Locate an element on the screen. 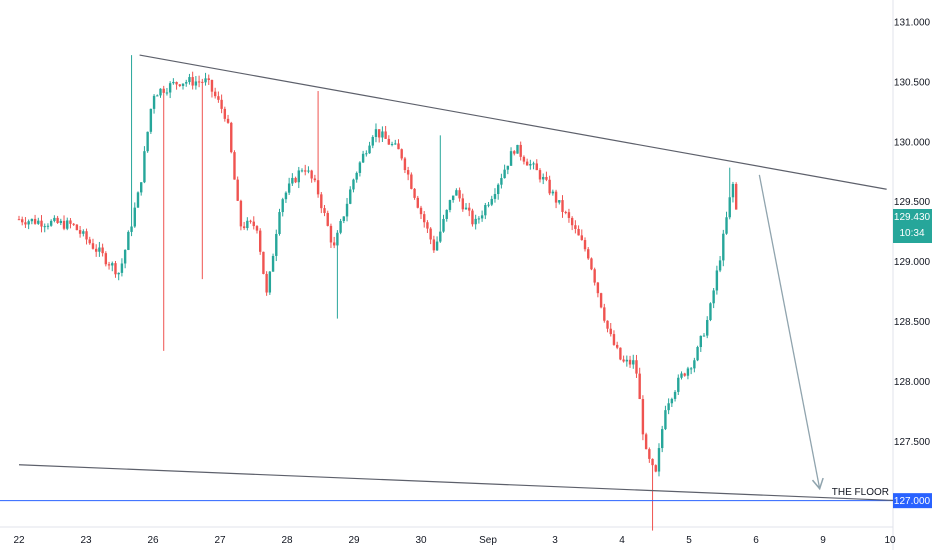  time-tick-label: 6 is located at coordinates (756, 540).